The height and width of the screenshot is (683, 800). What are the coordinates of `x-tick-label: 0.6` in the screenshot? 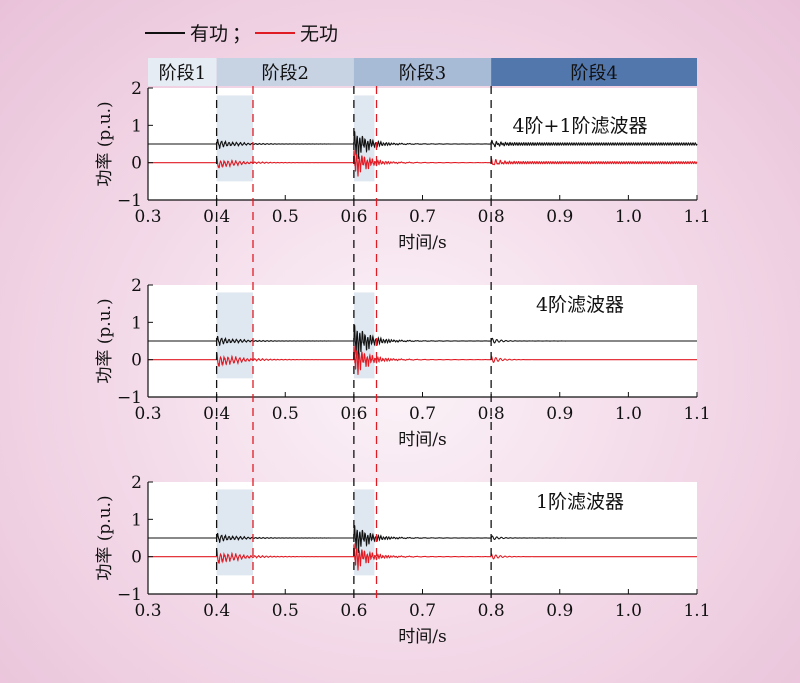 It's located at (353, 611).